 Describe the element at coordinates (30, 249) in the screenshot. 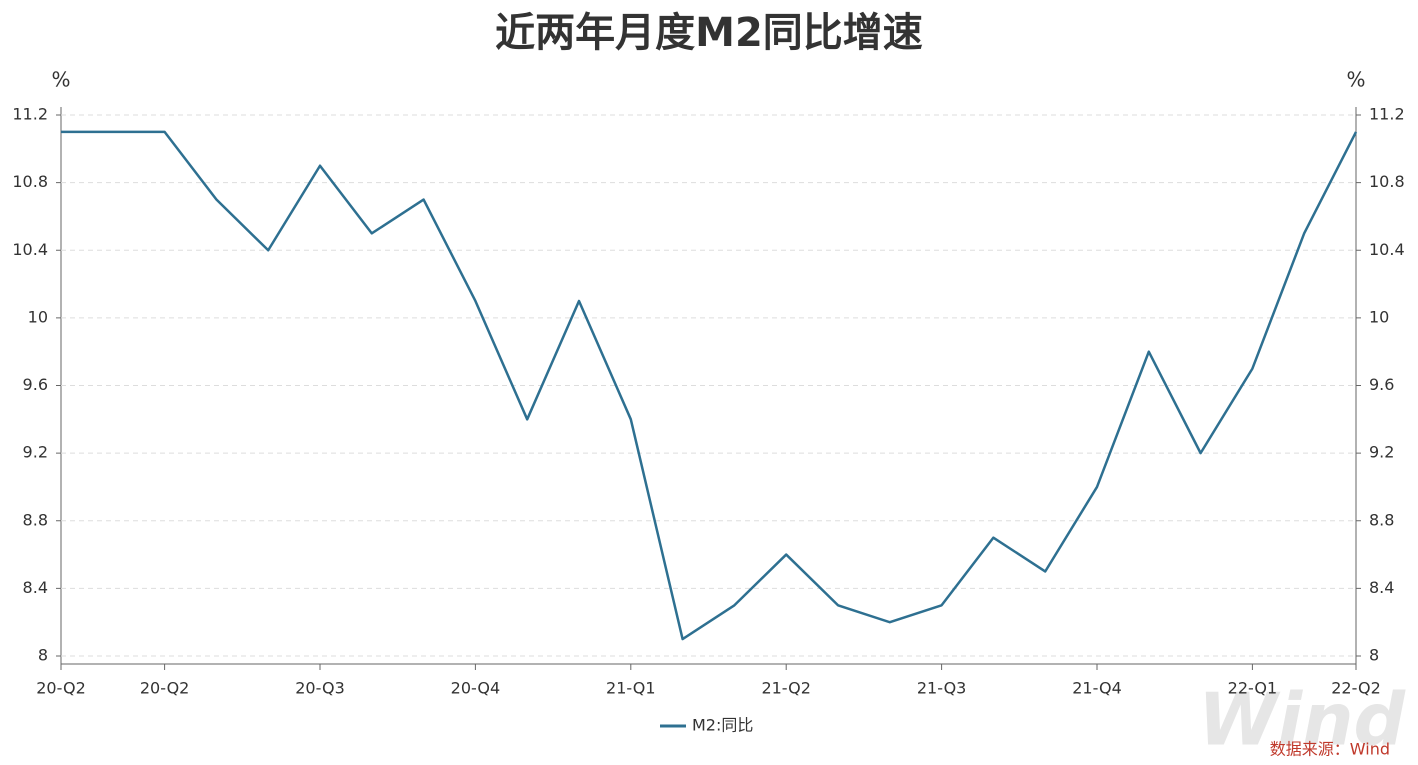

I see `y-tick-label: 10.4` at that location.